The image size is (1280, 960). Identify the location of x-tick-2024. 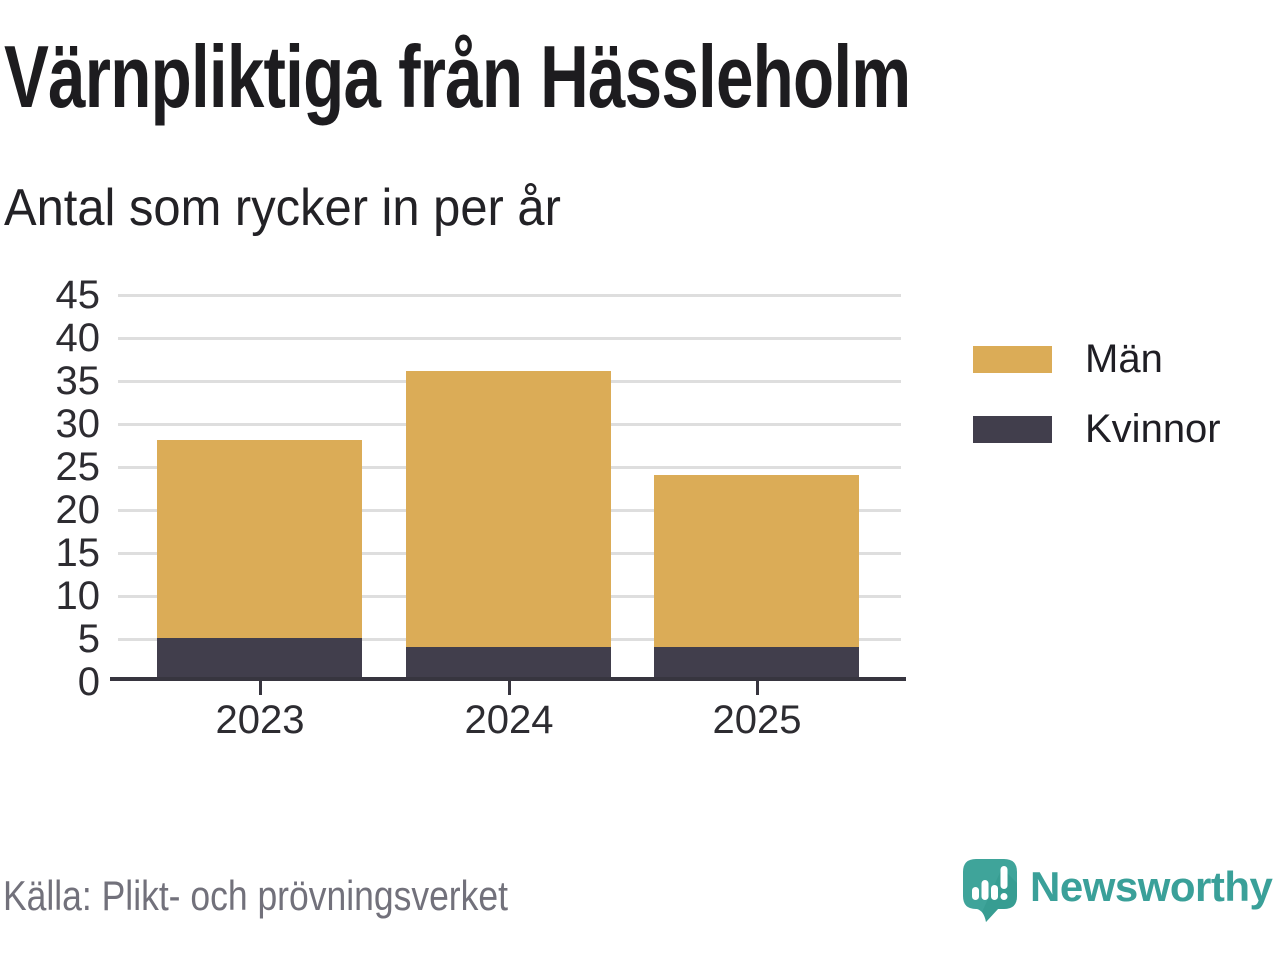
(509, 688).